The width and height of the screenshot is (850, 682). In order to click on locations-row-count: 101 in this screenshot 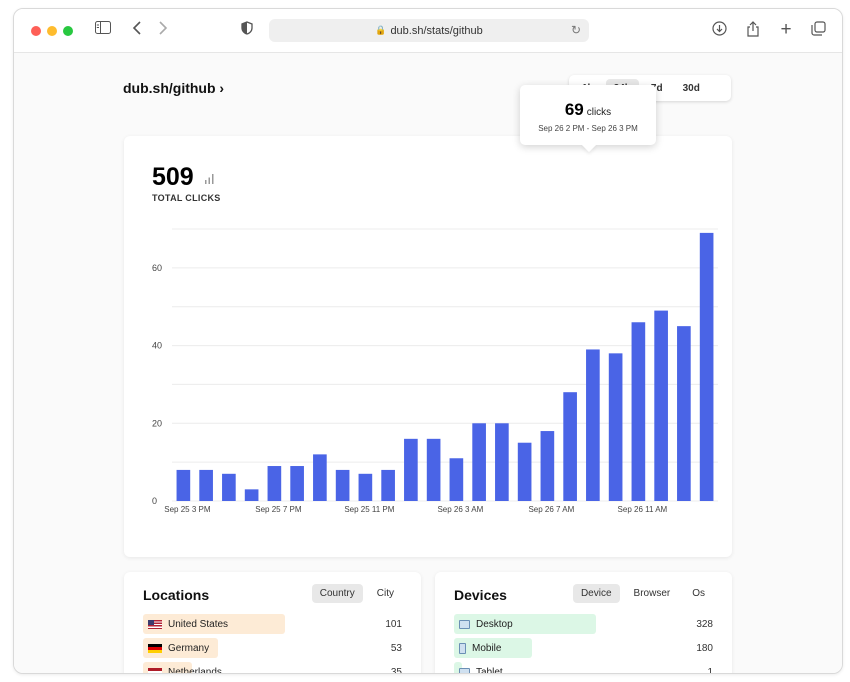, I will do `click(393, 624)`.